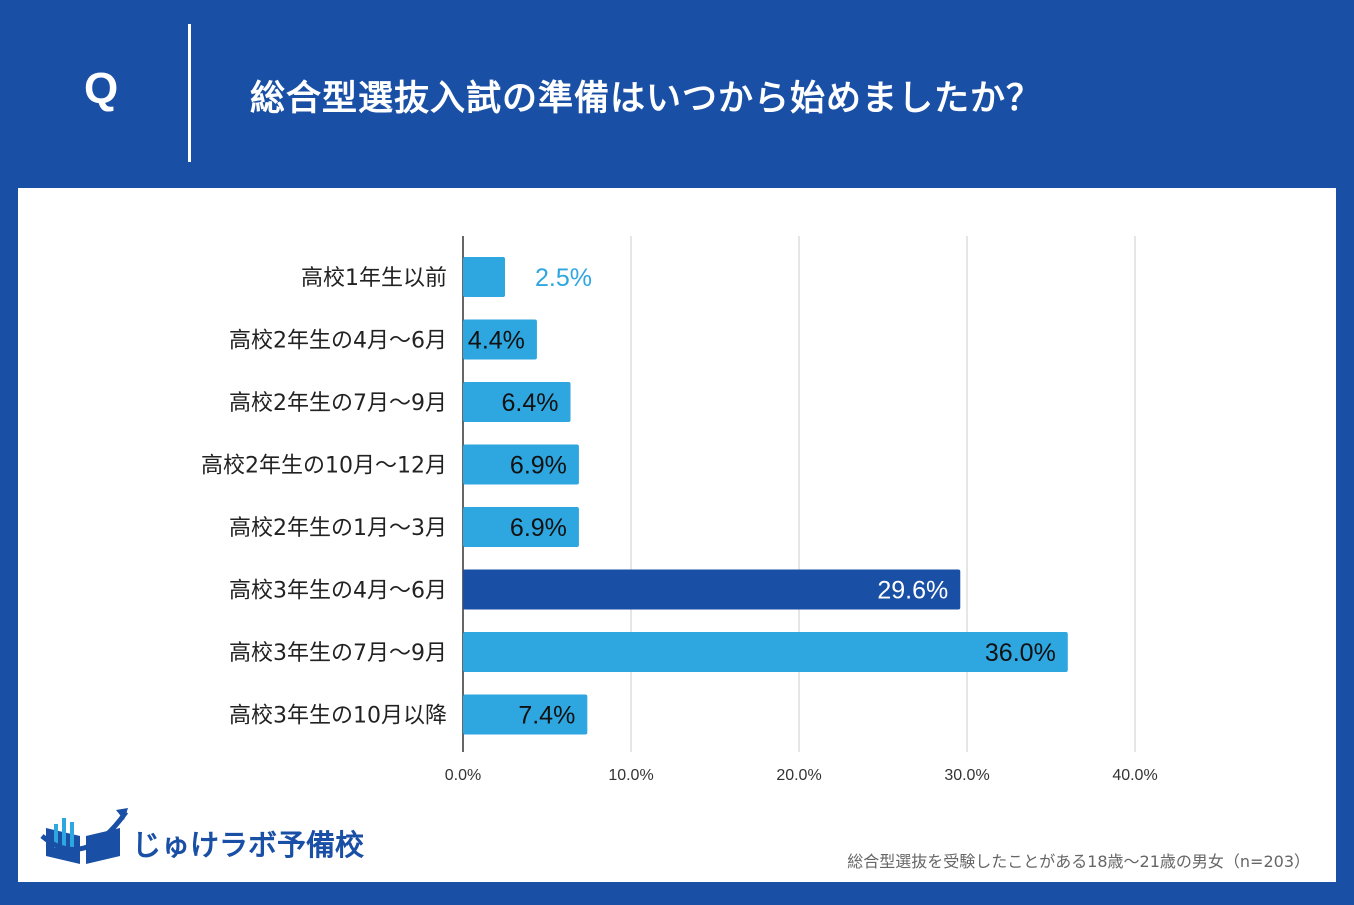 The height and width of the screenshot is (905, 1354). Describe the element at coordinates (338, 528) in the screenshot. I see `category-label: 高校2年生の1月～3月` at that location.